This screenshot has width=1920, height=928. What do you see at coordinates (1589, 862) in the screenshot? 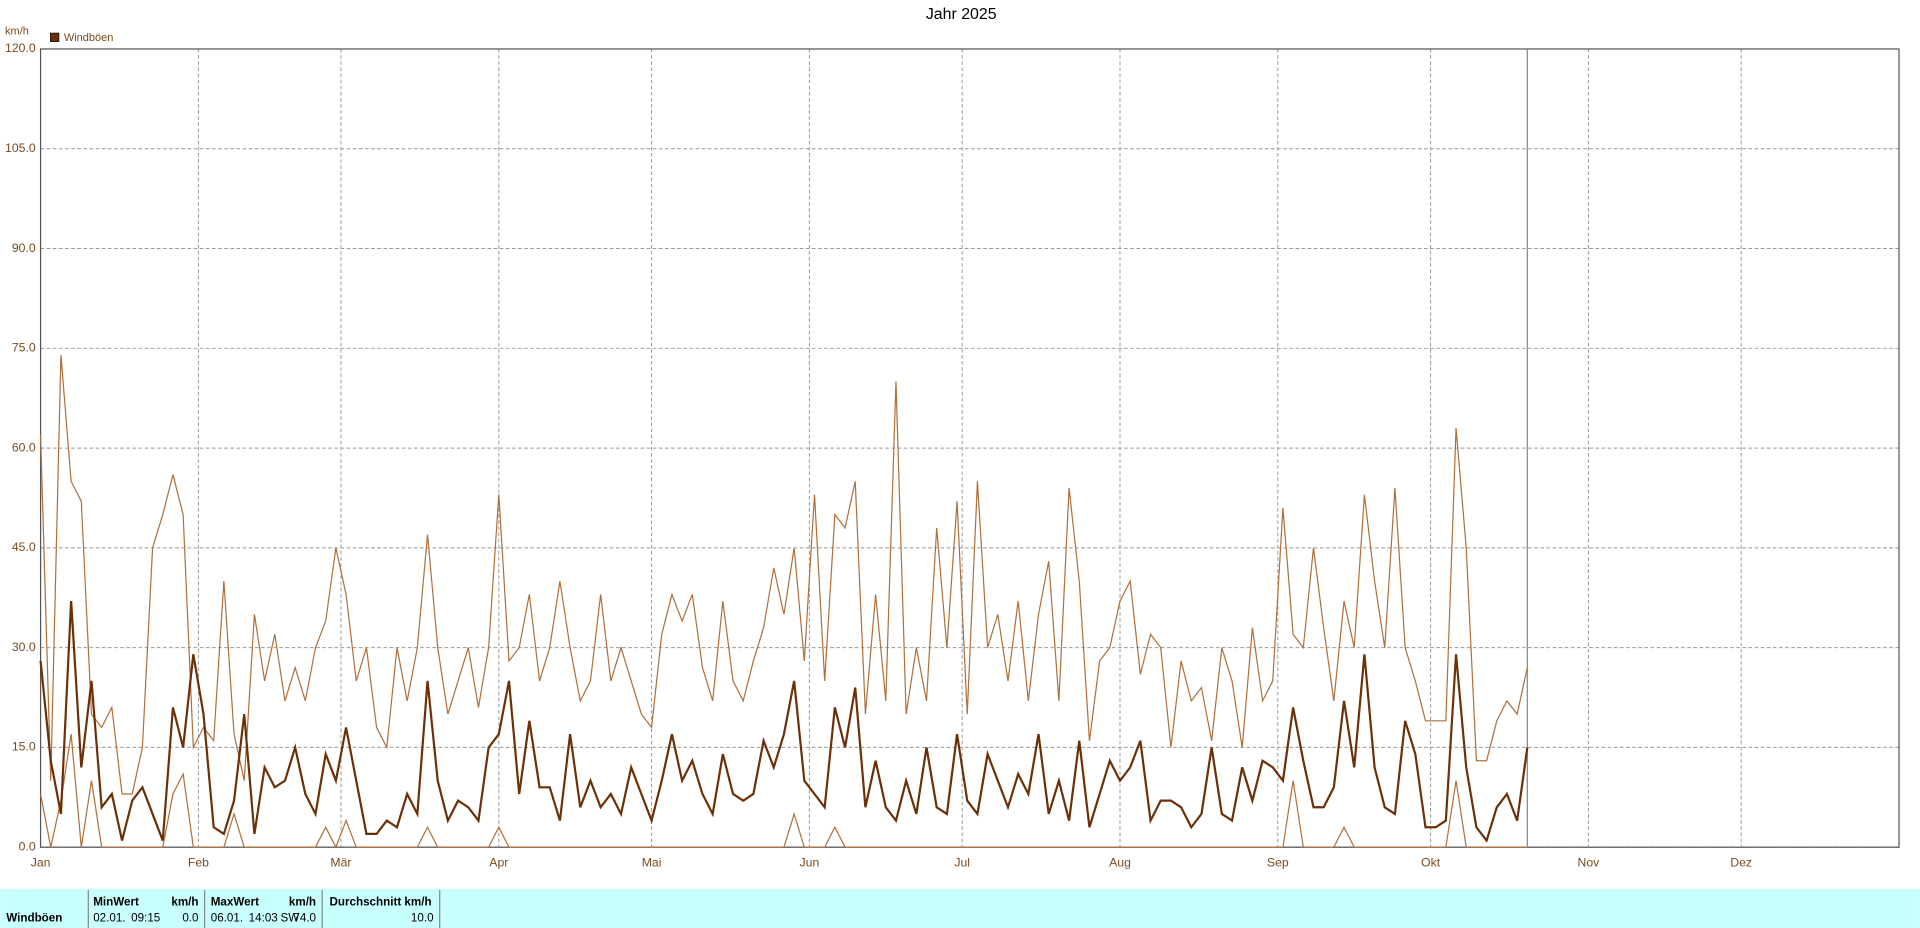
I see `x-tick-label: Nov` at bounding box center [1589, 862].